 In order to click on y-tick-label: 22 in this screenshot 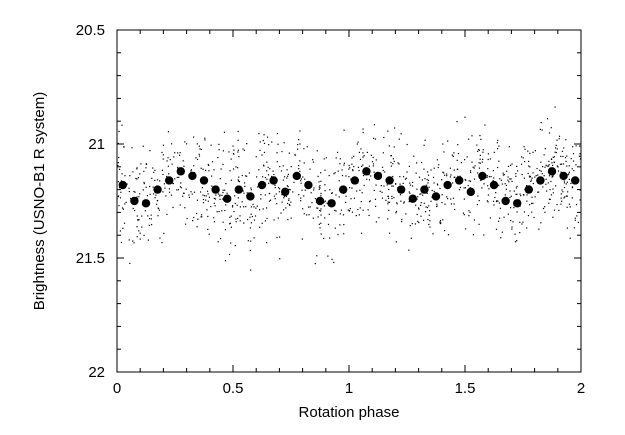, I will do `click(96, 372)`.